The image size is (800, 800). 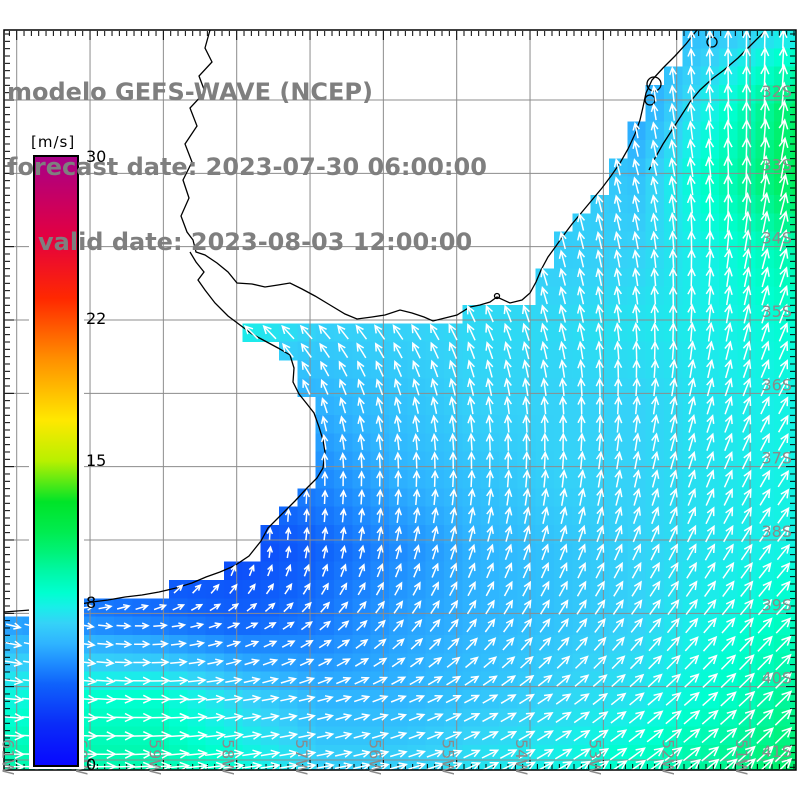 What do you see at coordinates (776, 164) in the screenshot?
I see `latitude-label: 33S` at bounding box center [776, 164].